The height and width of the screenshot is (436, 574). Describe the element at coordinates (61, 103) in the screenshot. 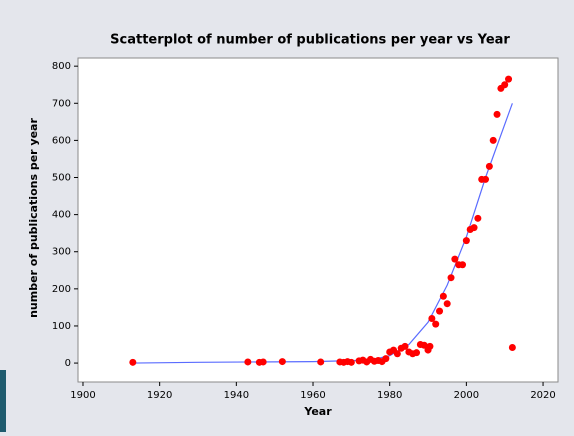

I see `y-tick-label: 700` at that location.